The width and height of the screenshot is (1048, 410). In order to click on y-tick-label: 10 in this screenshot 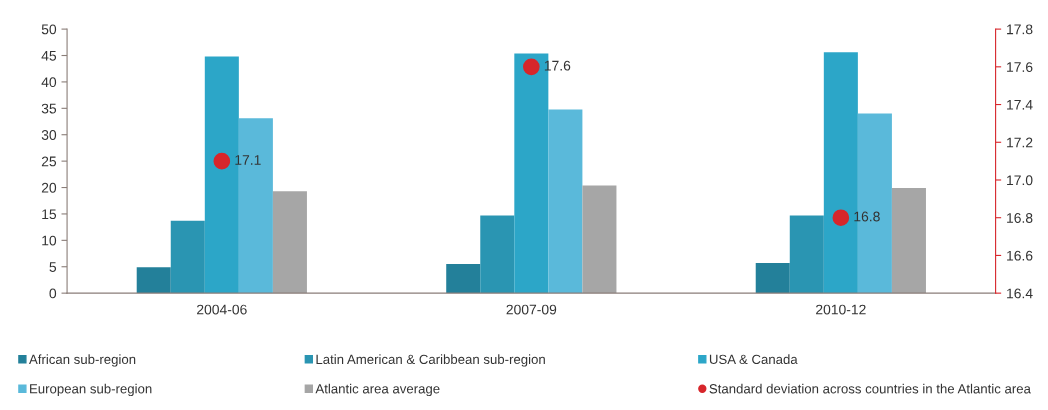, I will do `click(49, 240)`.